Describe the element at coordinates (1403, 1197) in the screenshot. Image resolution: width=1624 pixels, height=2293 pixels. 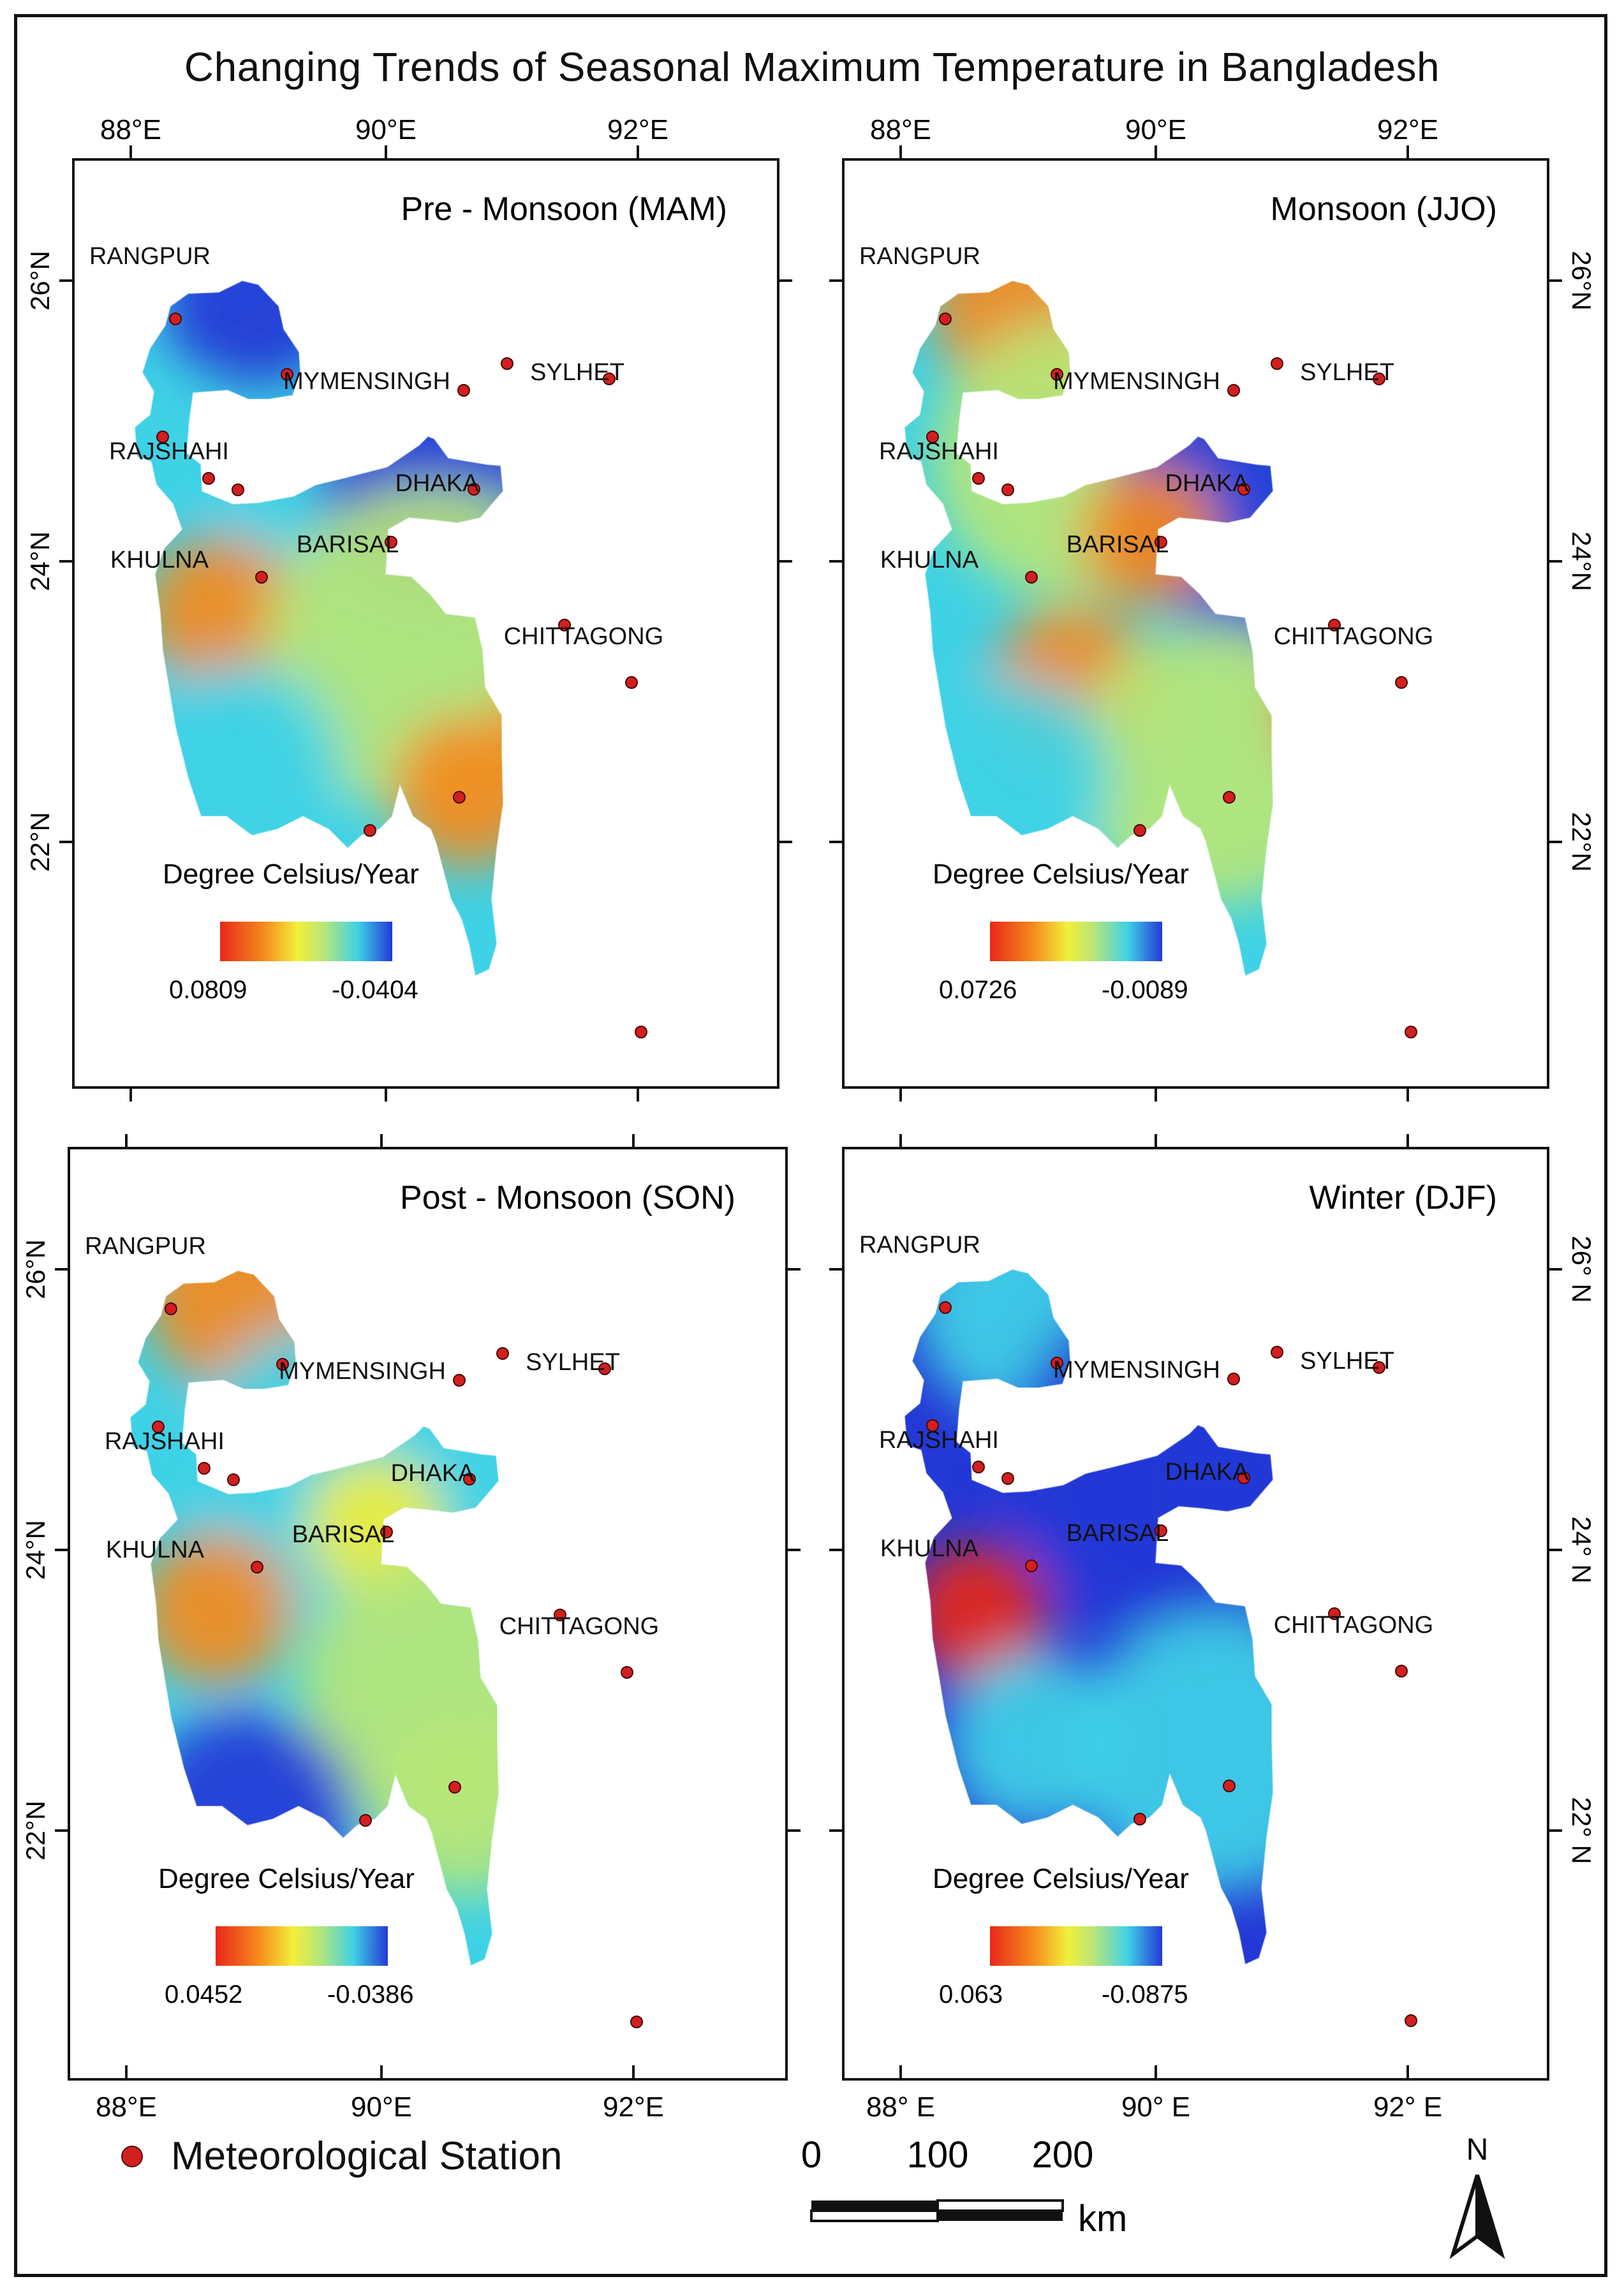
I see `panel-title: Winter (DJF)` at that location.